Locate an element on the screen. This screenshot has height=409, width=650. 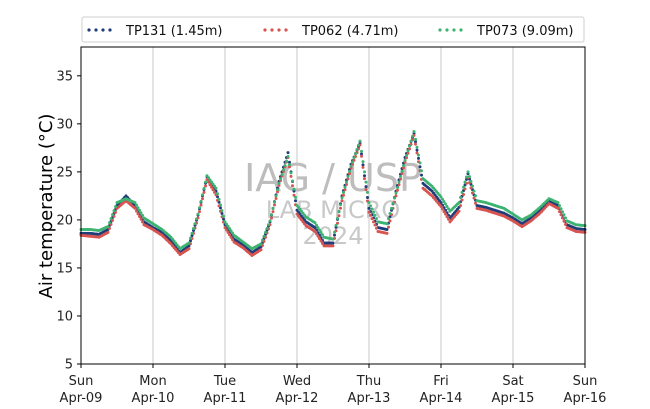
y-tick-label: 10 is located at coordinates (64, 316).